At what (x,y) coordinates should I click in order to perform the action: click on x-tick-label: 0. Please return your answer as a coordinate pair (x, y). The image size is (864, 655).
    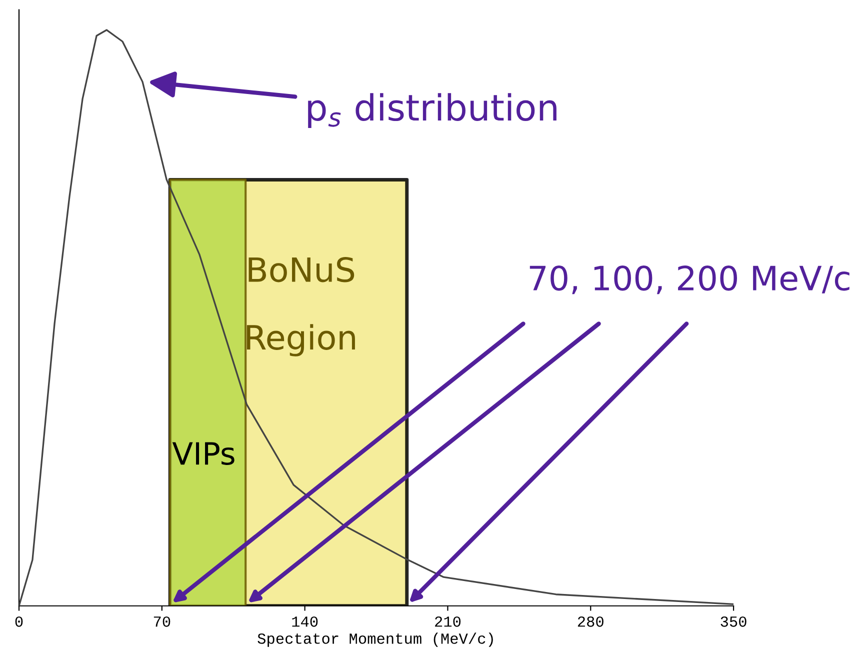
    Looking at the image, I should click on (19, 621).